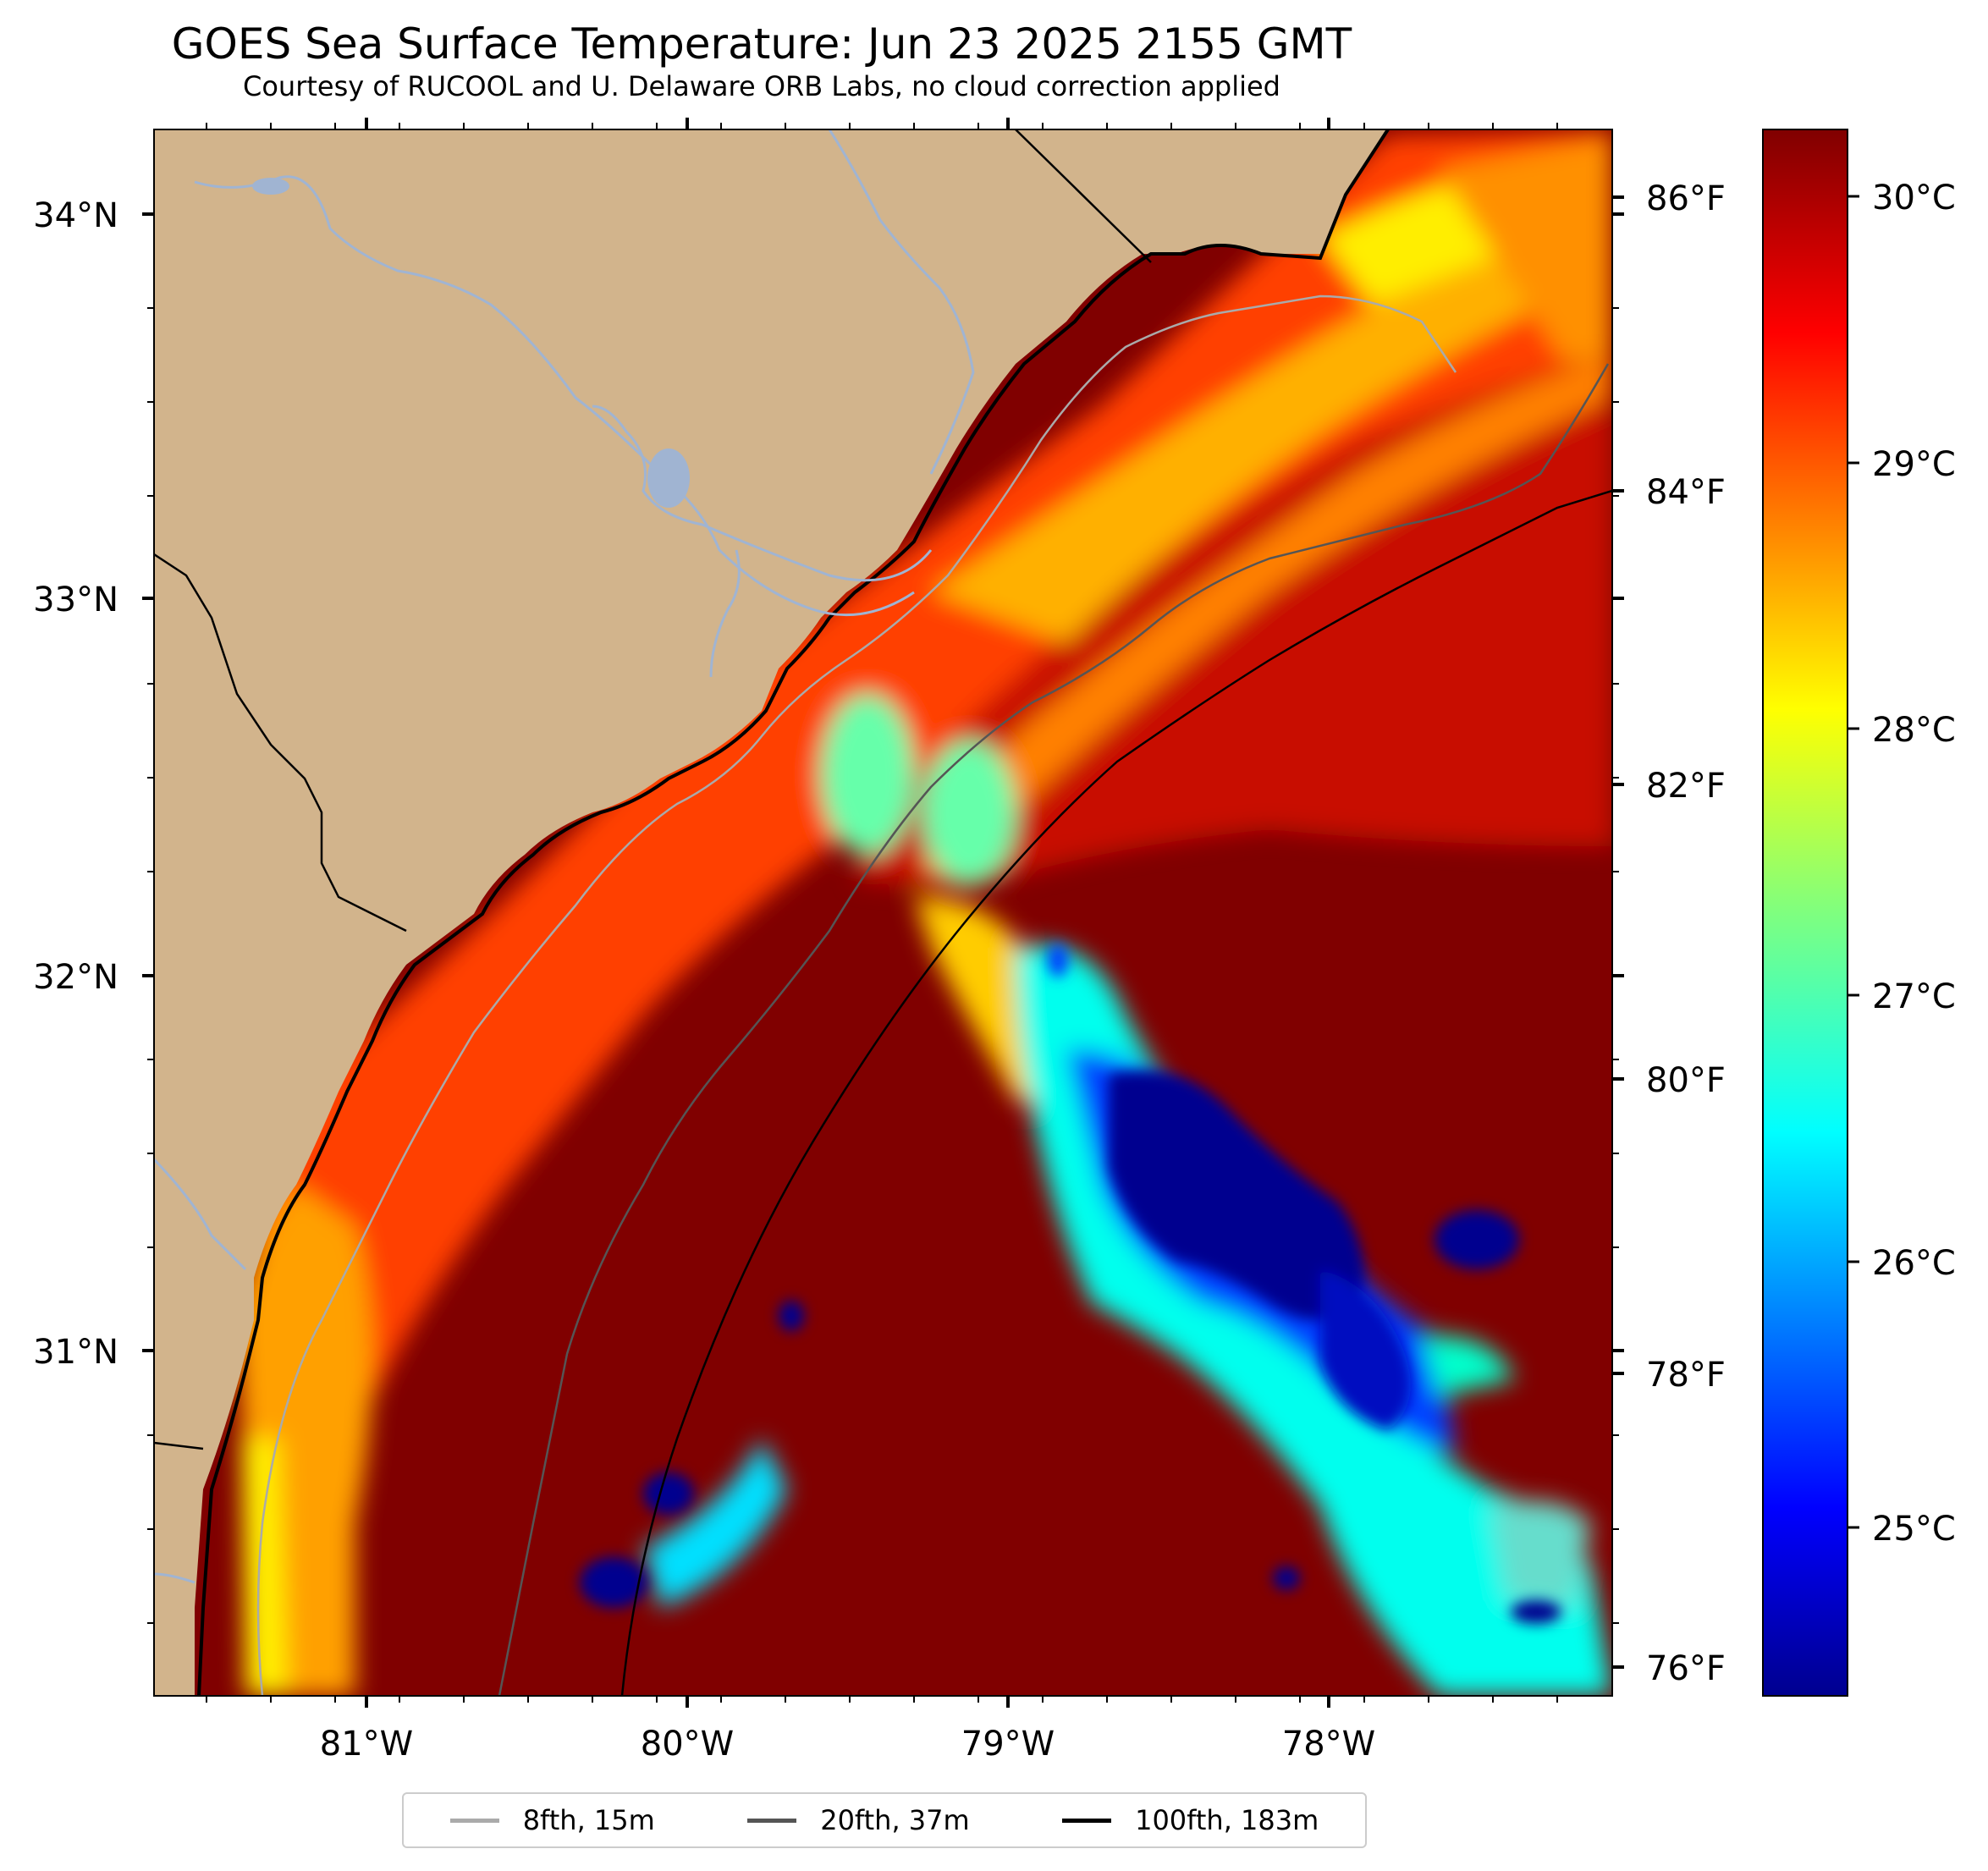 This screenshot has height=1871, width=1988. Describe the element at coordinates (75, 978) in the screenshot. I see `lat-label: 32°N` at that location.